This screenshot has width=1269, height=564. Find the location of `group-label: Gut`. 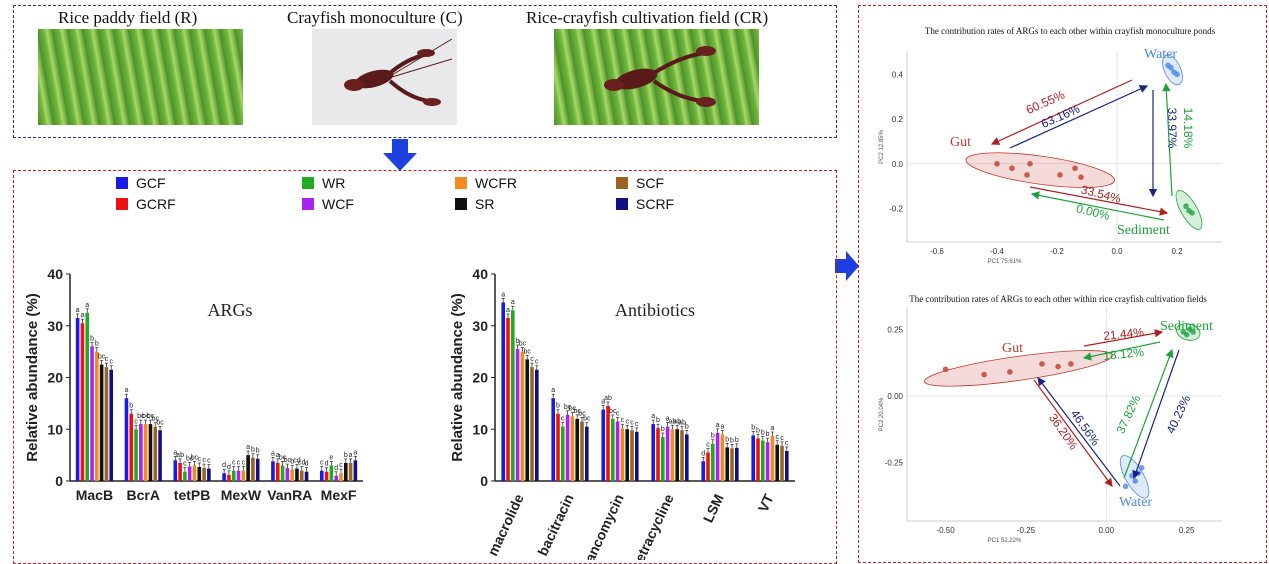

group-label: Gut is located at coordinates (1012, 348).